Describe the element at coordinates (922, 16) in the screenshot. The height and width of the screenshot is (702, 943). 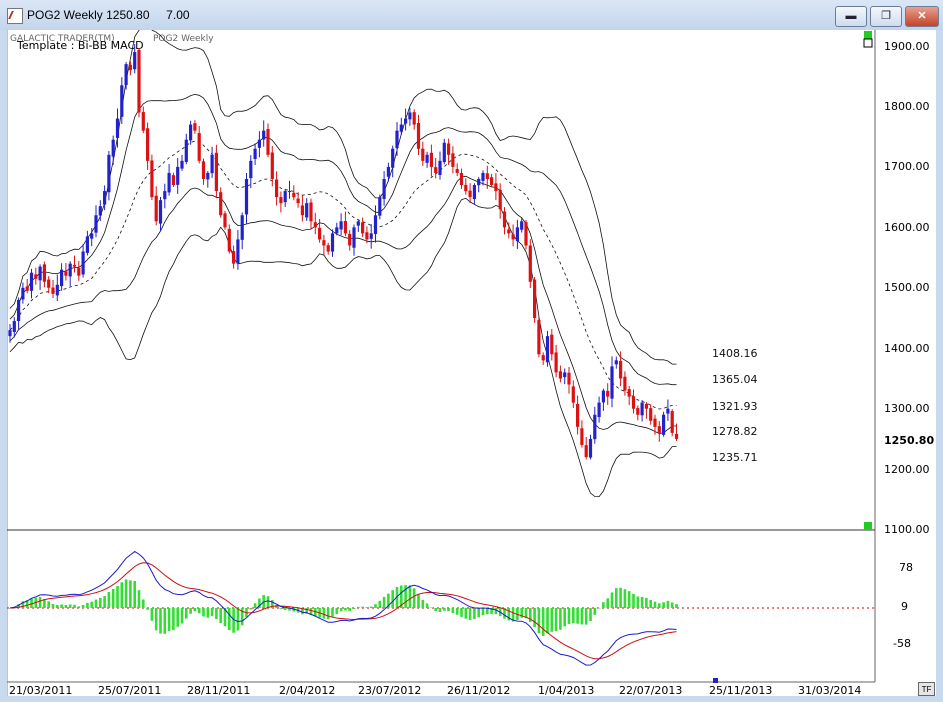
I see `close-button: ✕` at that location.